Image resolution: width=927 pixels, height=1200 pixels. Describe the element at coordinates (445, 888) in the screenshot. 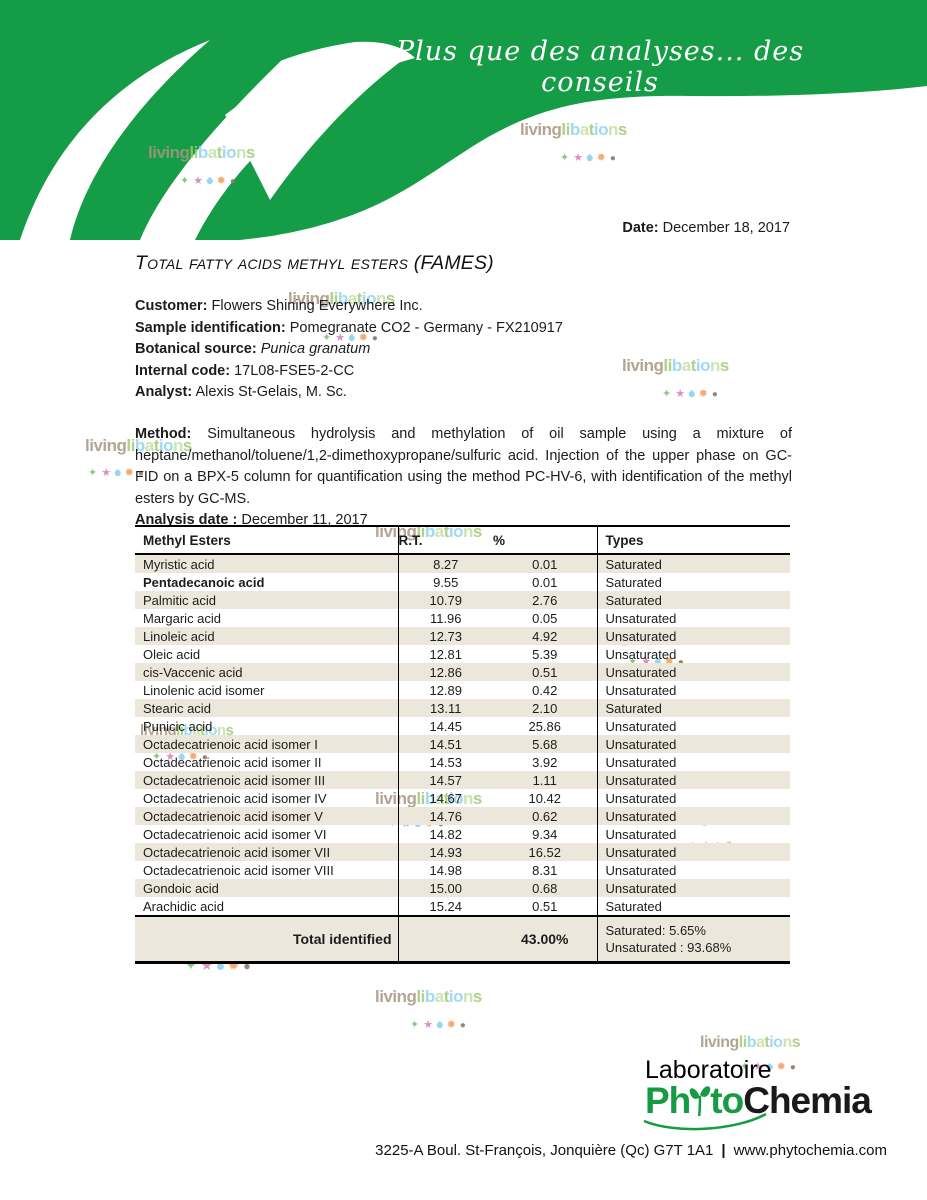

I see `rt-cell: 15.00` at that location.